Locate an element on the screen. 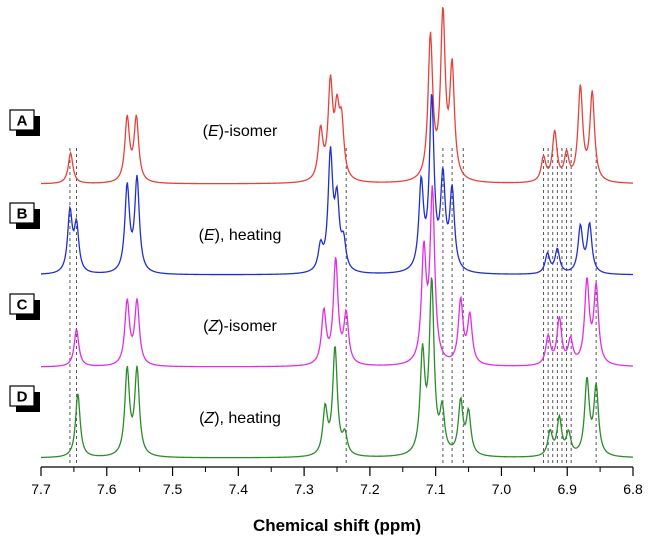 This screenshot has width=649, height=541. panel-label-d: D is located at coordinates (24, 398).